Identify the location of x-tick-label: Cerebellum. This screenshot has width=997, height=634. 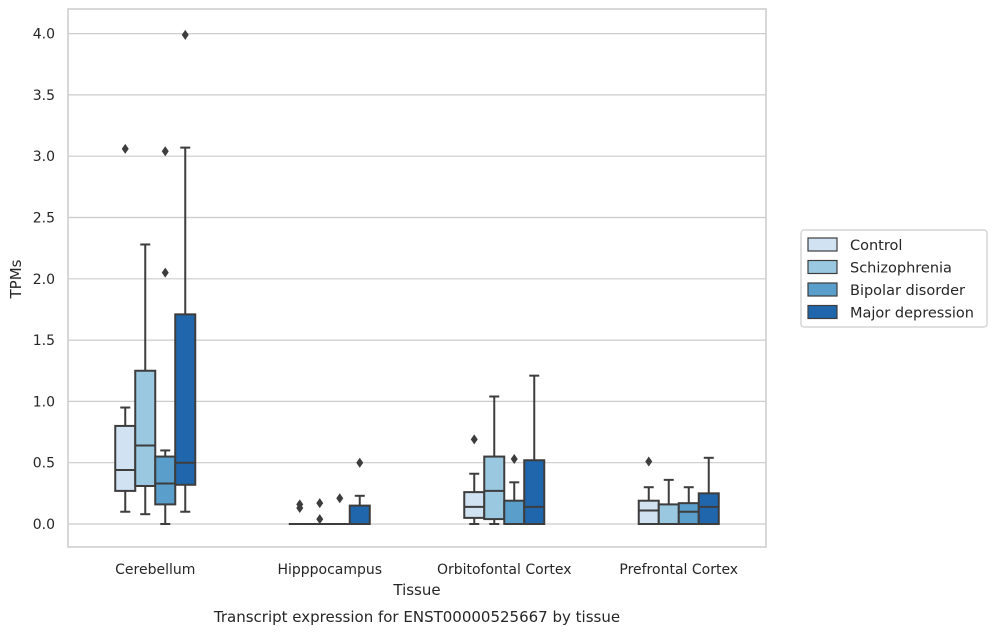
(155, 570).